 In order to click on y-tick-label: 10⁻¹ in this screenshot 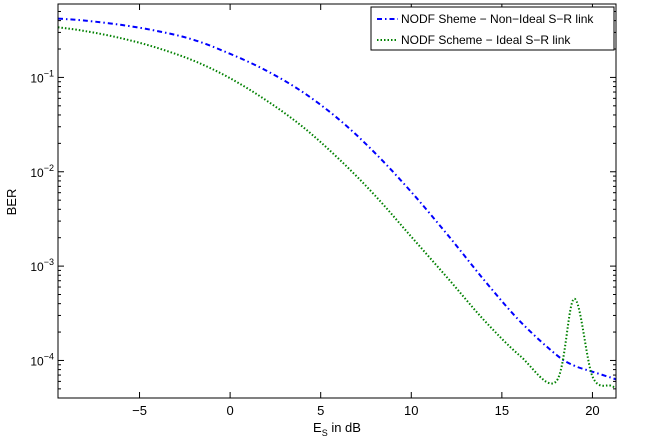, I will do `click(42, 76)`.